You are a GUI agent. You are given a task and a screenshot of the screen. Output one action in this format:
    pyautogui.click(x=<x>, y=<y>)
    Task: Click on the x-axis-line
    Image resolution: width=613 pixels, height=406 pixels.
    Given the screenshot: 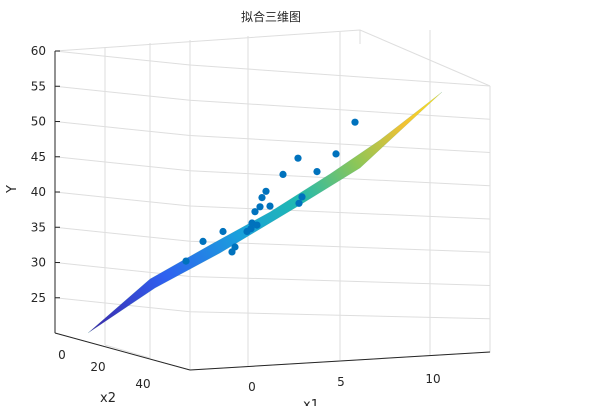 What is the action you would take?
    pyautogui.click(x=340, y=361)
    